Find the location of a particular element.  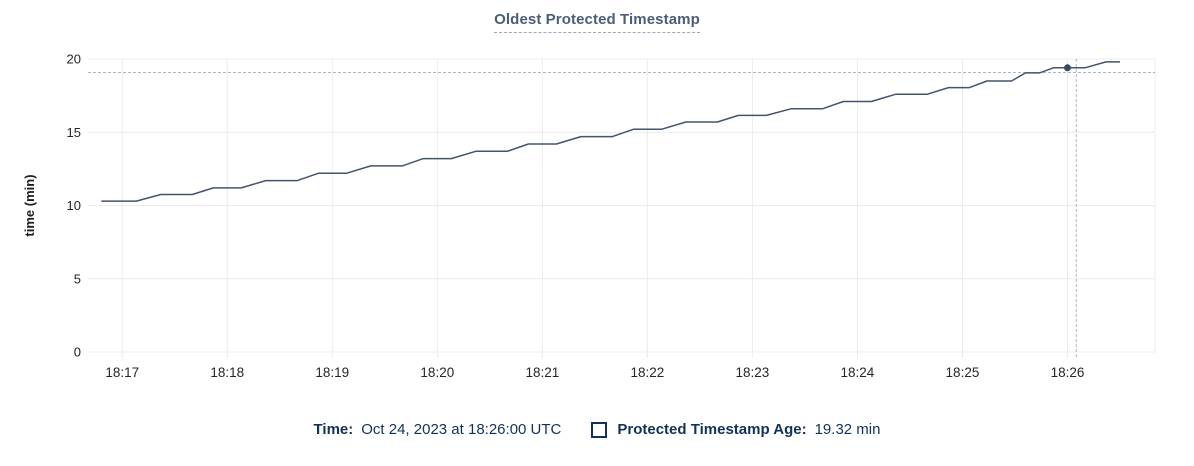

y-tick-label: 15 is located at coordinates (74, 132).